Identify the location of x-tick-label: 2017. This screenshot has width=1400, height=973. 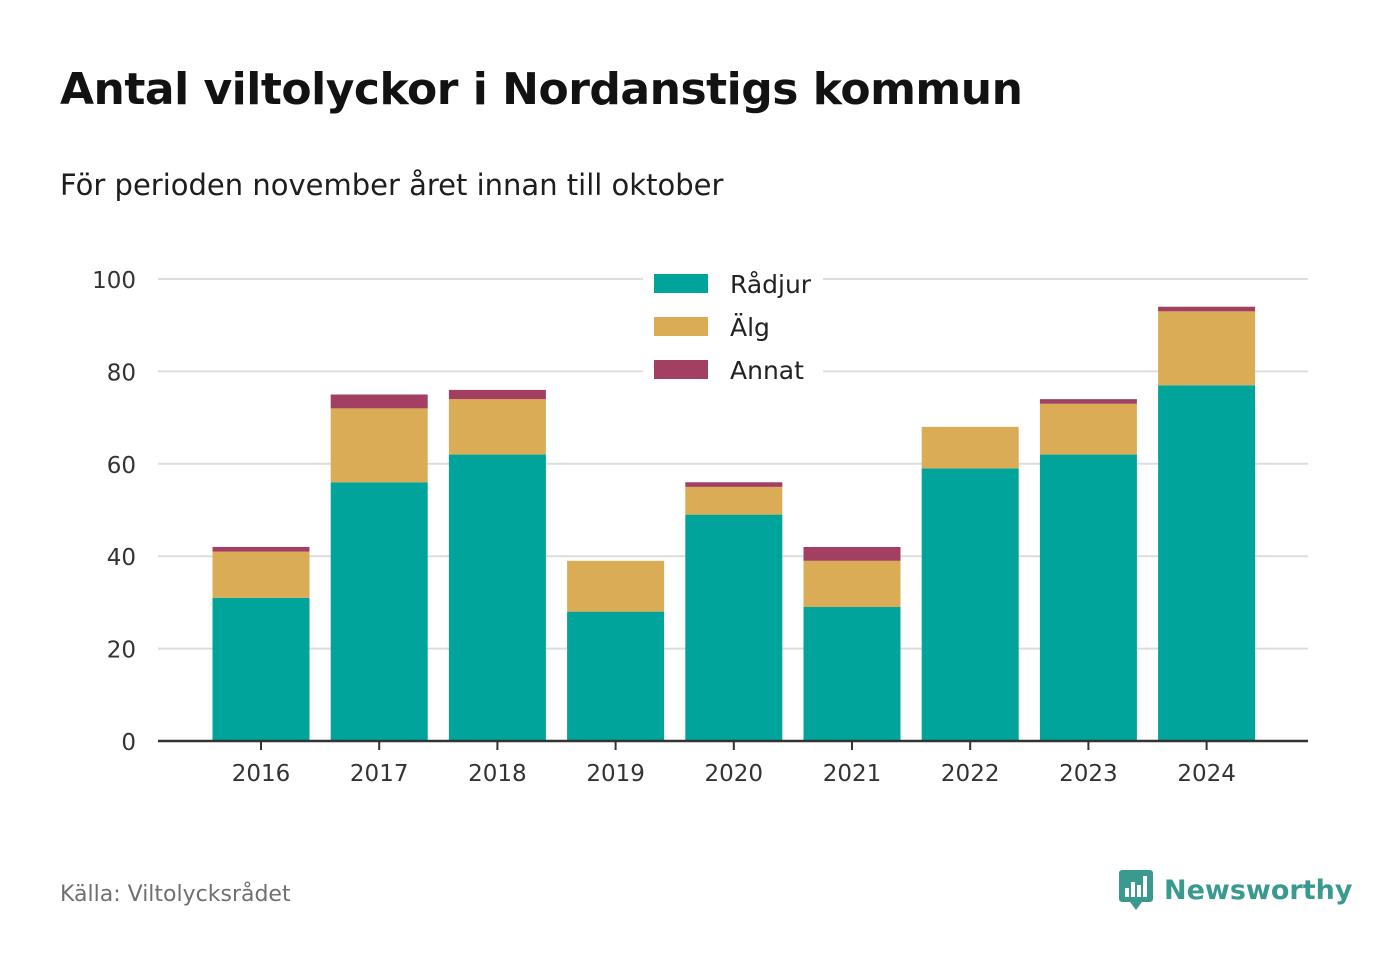
(379, 774).